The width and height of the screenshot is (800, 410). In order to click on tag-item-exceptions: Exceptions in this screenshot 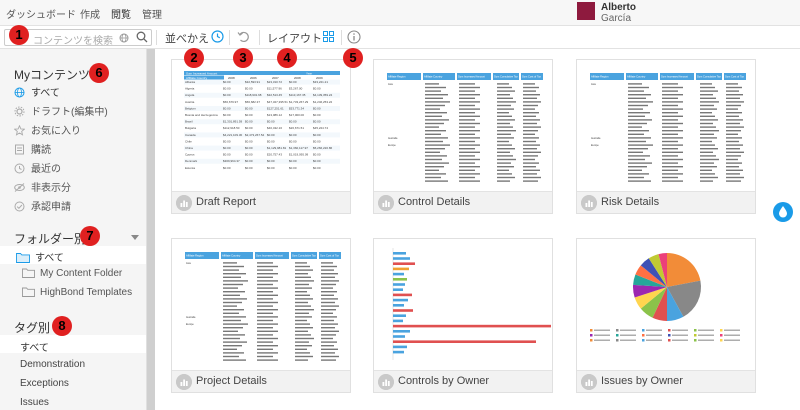, I will do `click(44, 383)`.